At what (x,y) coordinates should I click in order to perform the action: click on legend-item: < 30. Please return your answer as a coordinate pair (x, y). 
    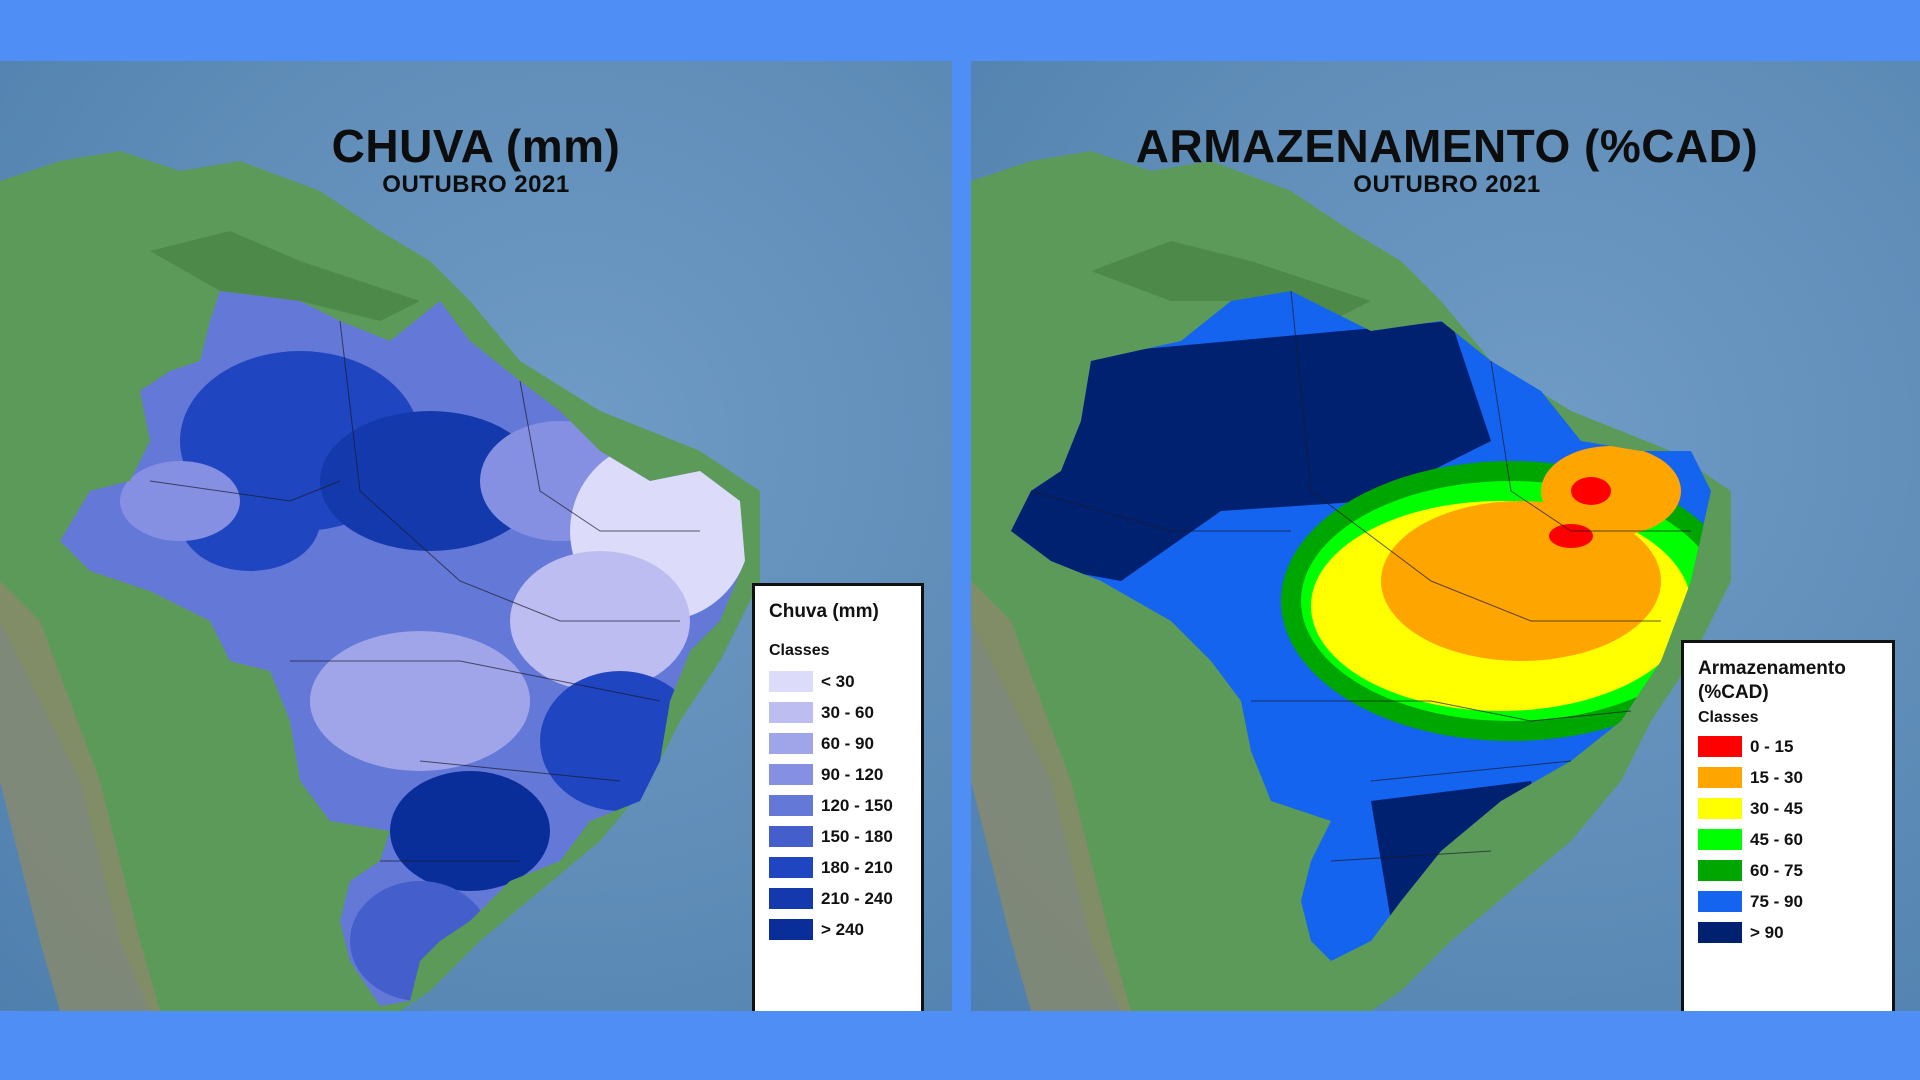
    Looking at the image, I should click on (838, 681).